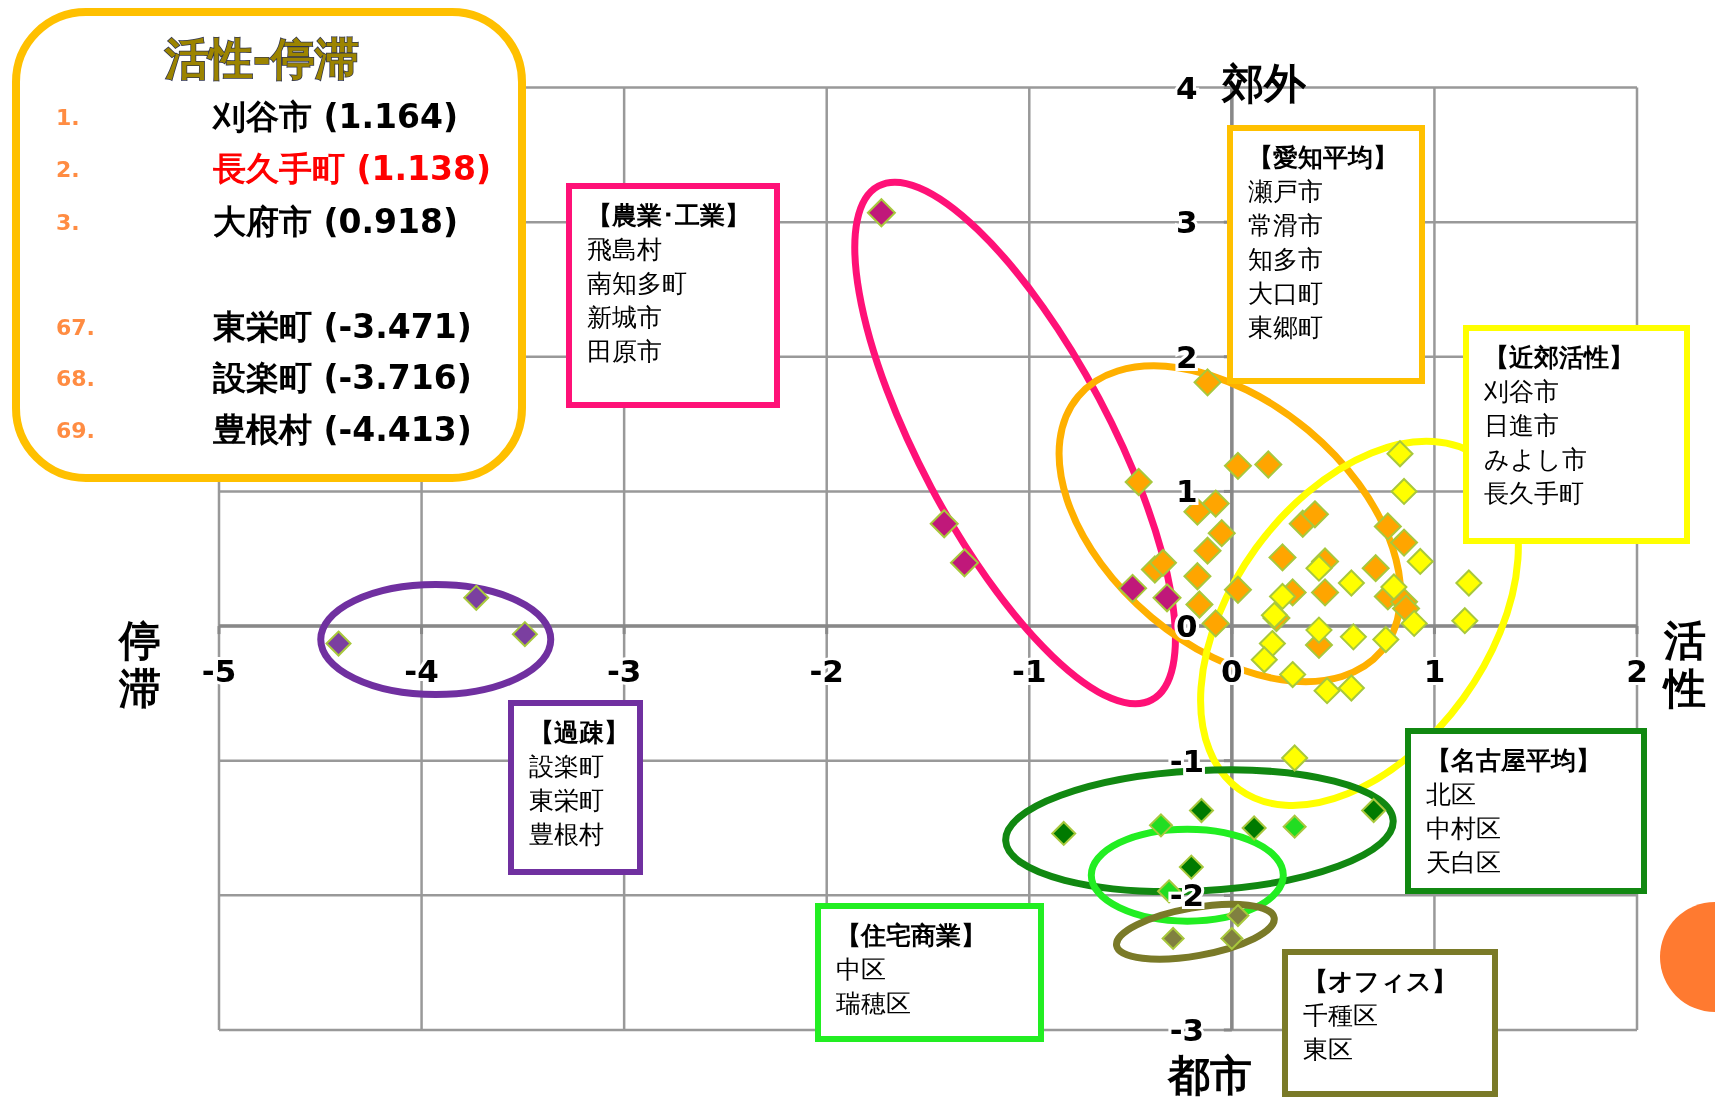  What do you see at coordinates (1285, 259) in the screenshot?
I see `annotation: 知多市` at bounding box center [1285, 259].